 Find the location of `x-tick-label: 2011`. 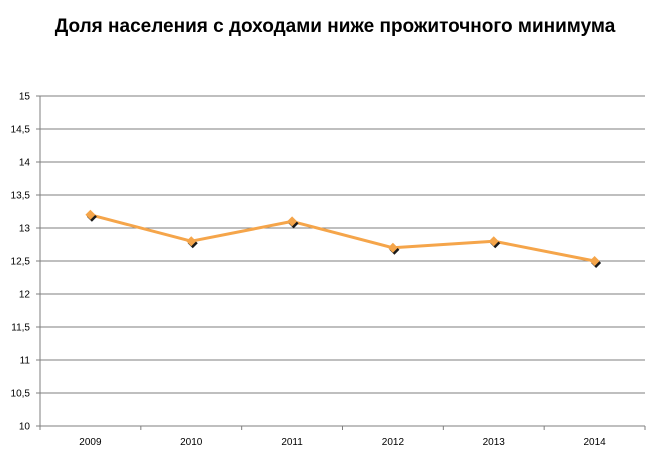

x-tick-label: 2011 is located at coordinates (292, 442).